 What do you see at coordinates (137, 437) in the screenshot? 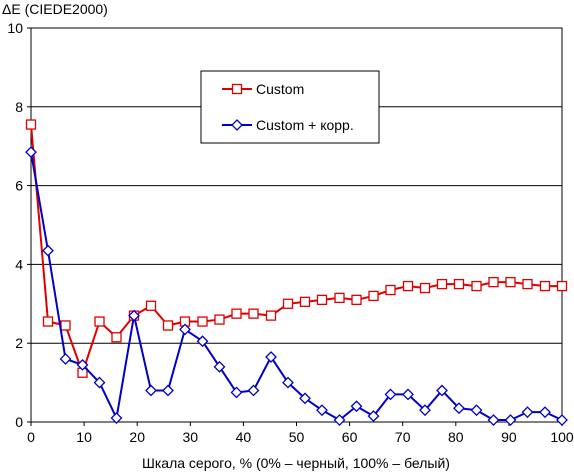
I see `x-tick-label: 20` at bounding box center [137, 437].